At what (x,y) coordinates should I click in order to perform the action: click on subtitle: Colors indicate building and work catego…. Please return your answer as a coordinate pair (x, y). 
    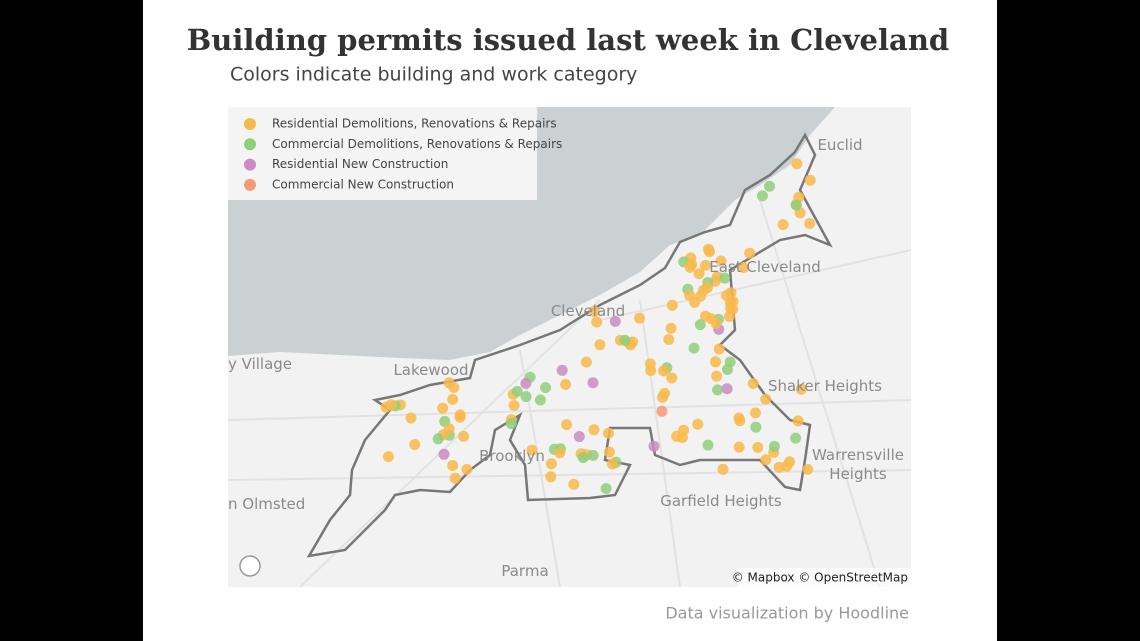
    Looking at the image, I should click on (433, 75).